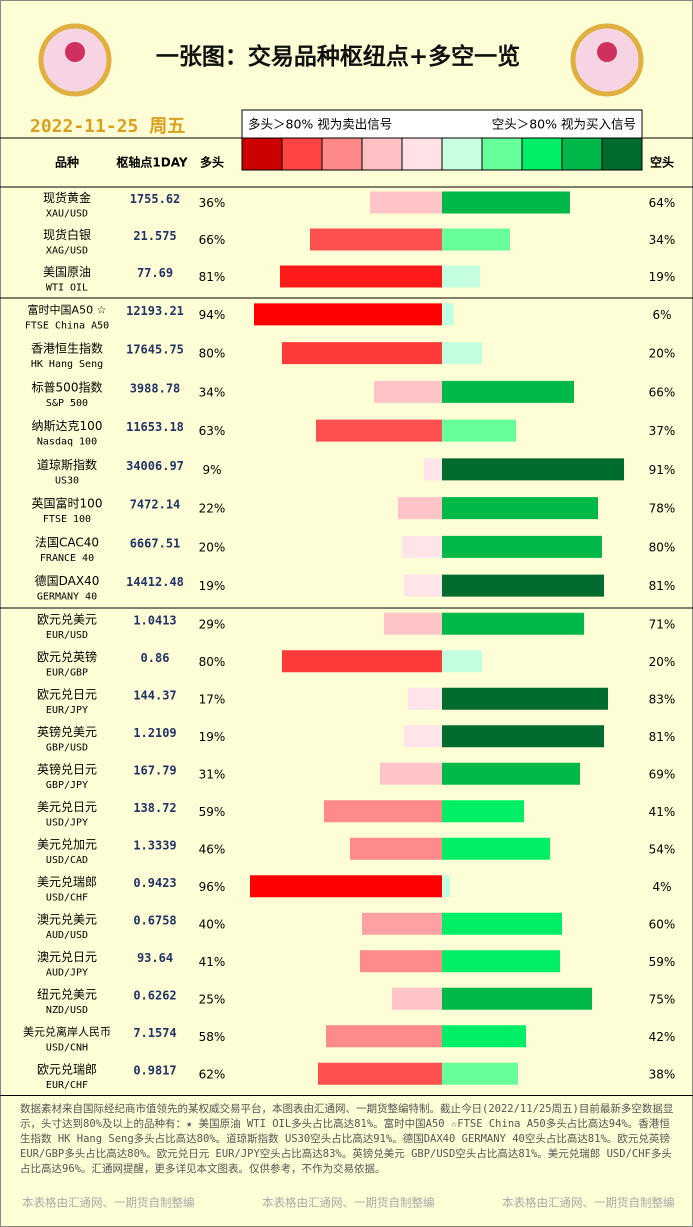 This screenshot has height=1227, width=693. I want to click on pivot: 167.79, so click(154, 770).